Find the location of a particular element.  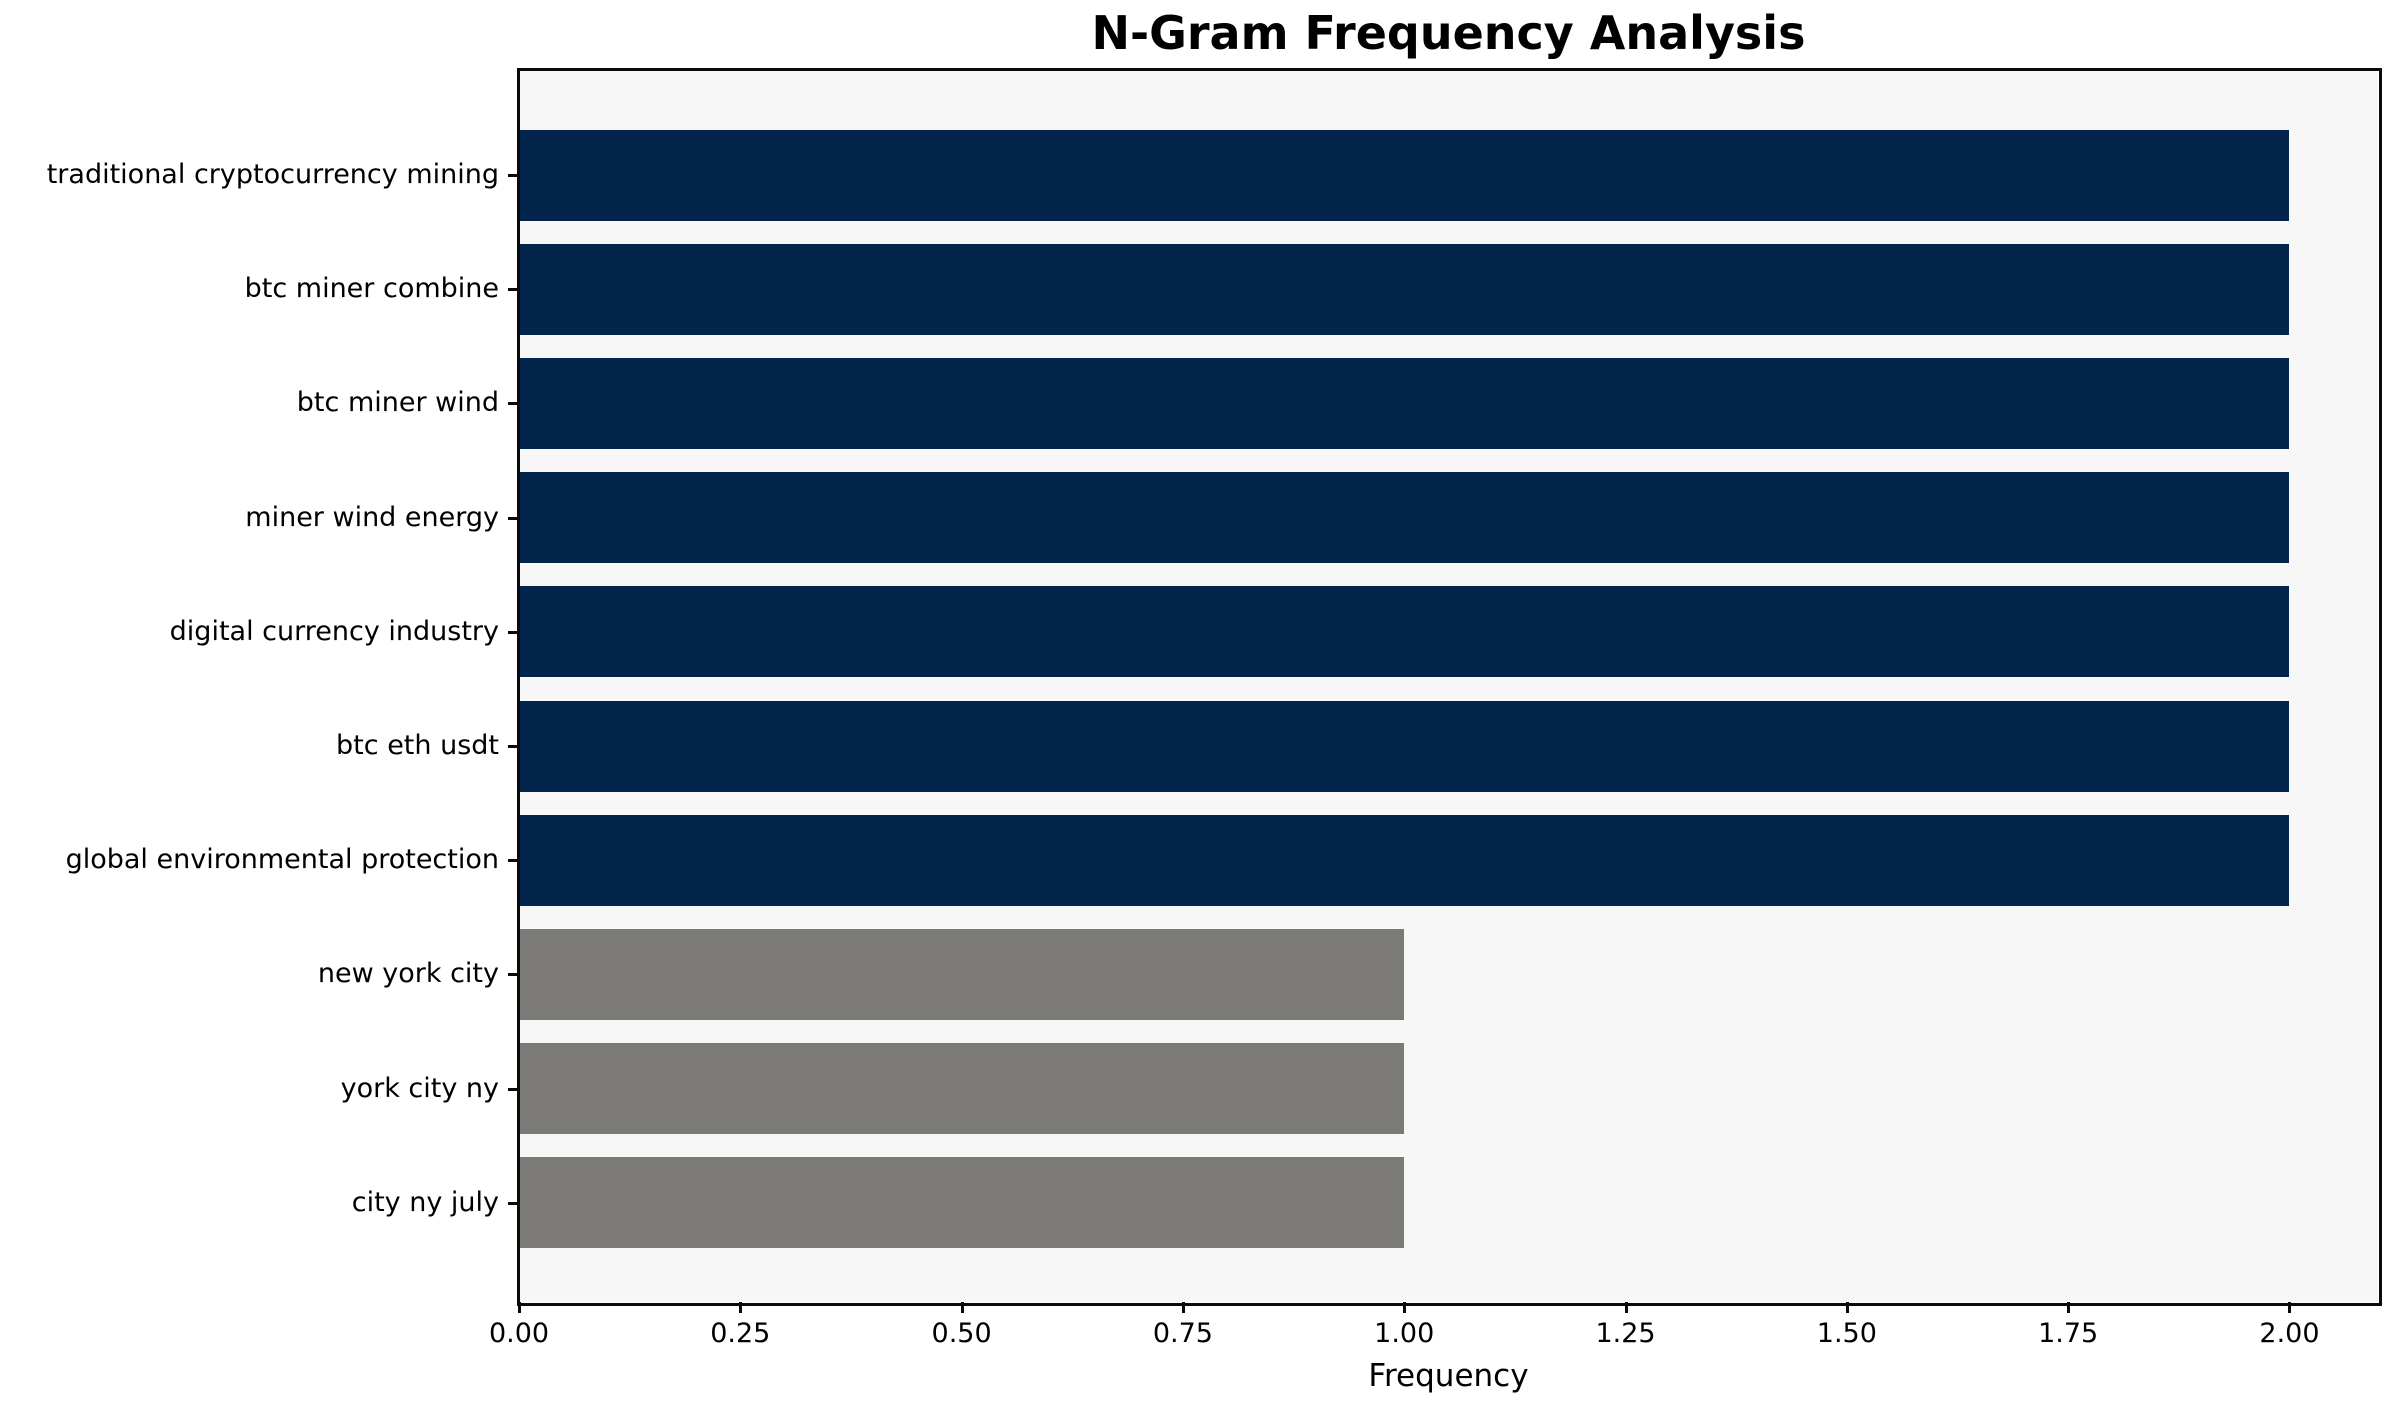

bar-digital-currency-industry is located at coordinates (1404, 632).